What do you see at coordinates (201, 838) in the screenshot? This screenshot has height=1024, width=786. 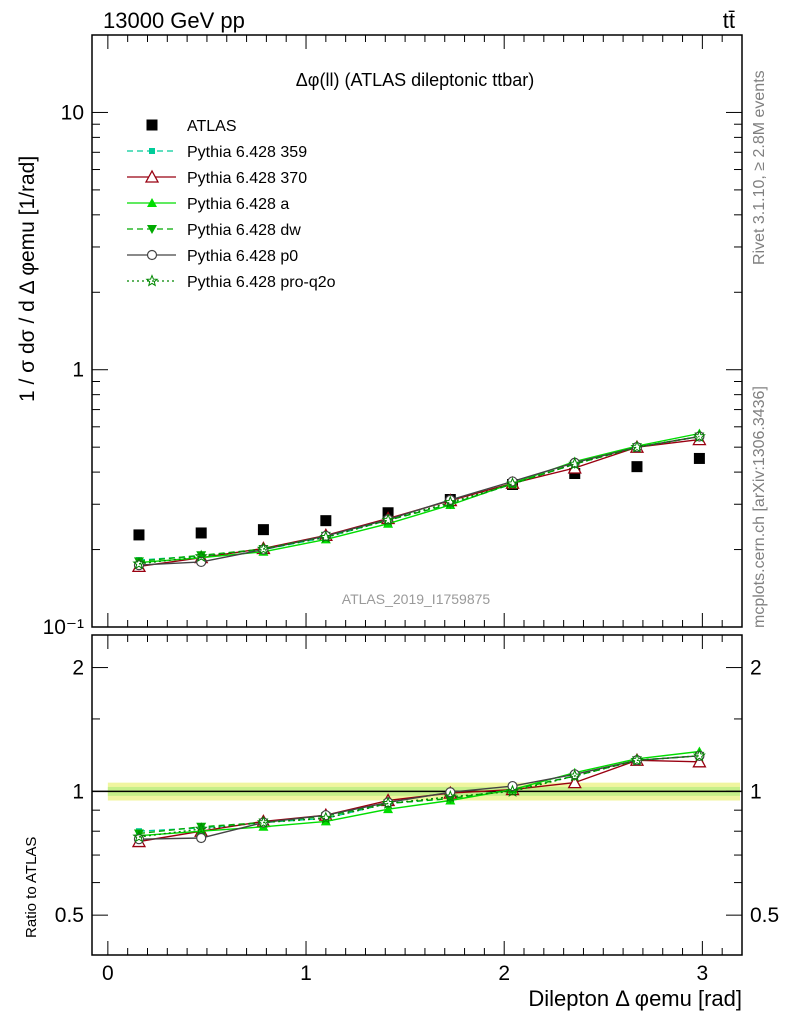 I see `ratio-series-4-point` at bounding box center [201, 838].